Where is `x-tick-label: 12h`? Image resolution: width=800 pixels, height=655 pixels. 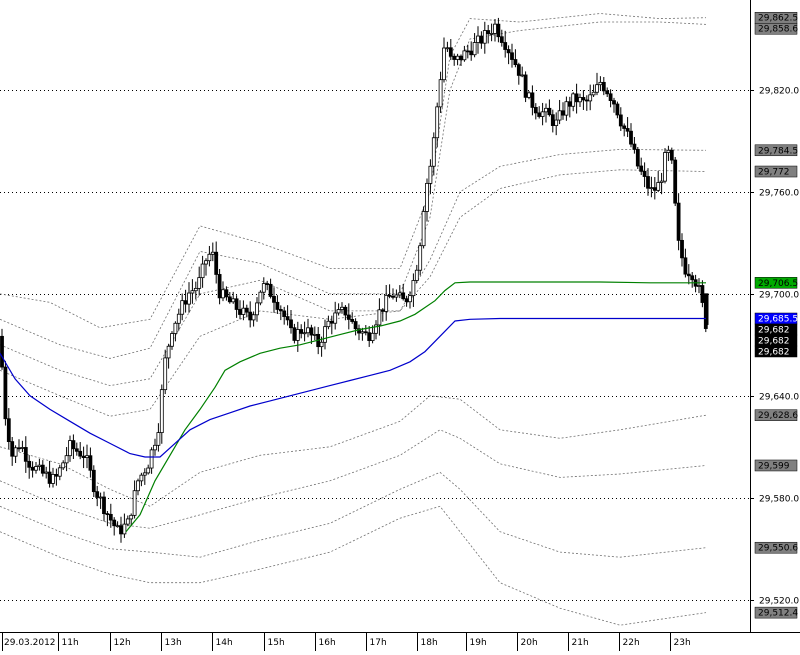
x-tick-label: 12h is located at coordinates (122, 643).